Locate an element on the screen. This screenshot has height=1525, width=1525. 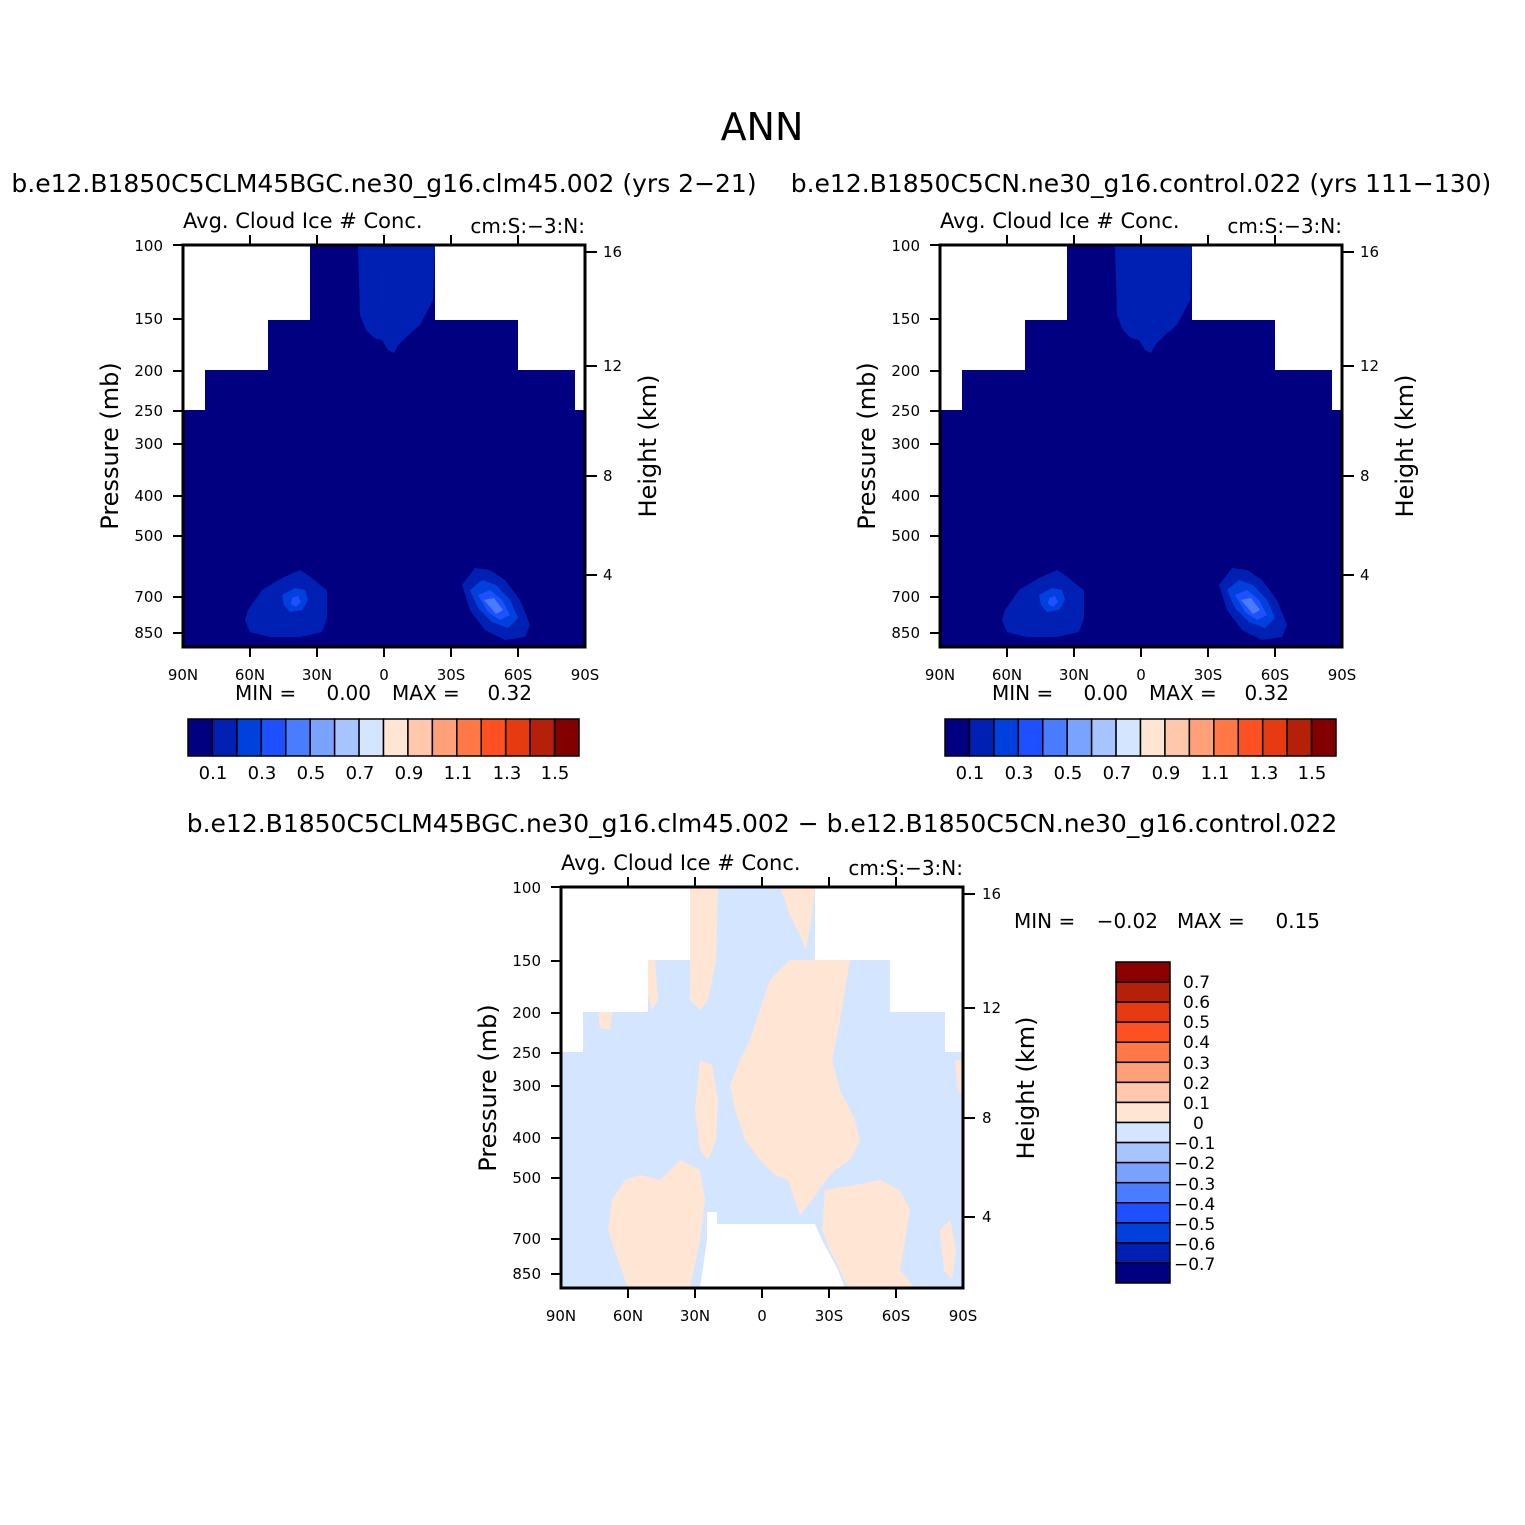
colorbar-label: 0 is located at coordinates (1198, 1124).